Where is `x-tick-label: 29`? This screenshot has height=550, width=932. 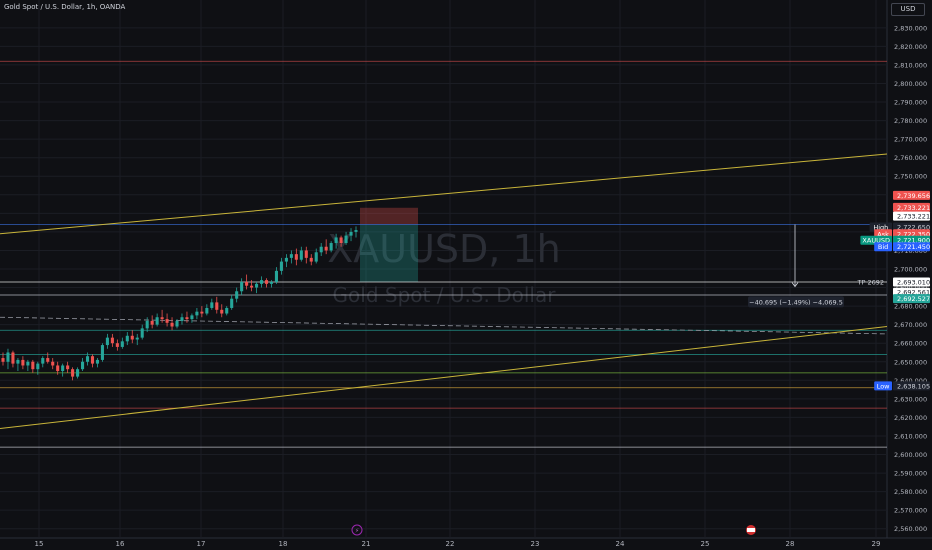 x-tick-label: 29 is located at coordinates (876, 544).